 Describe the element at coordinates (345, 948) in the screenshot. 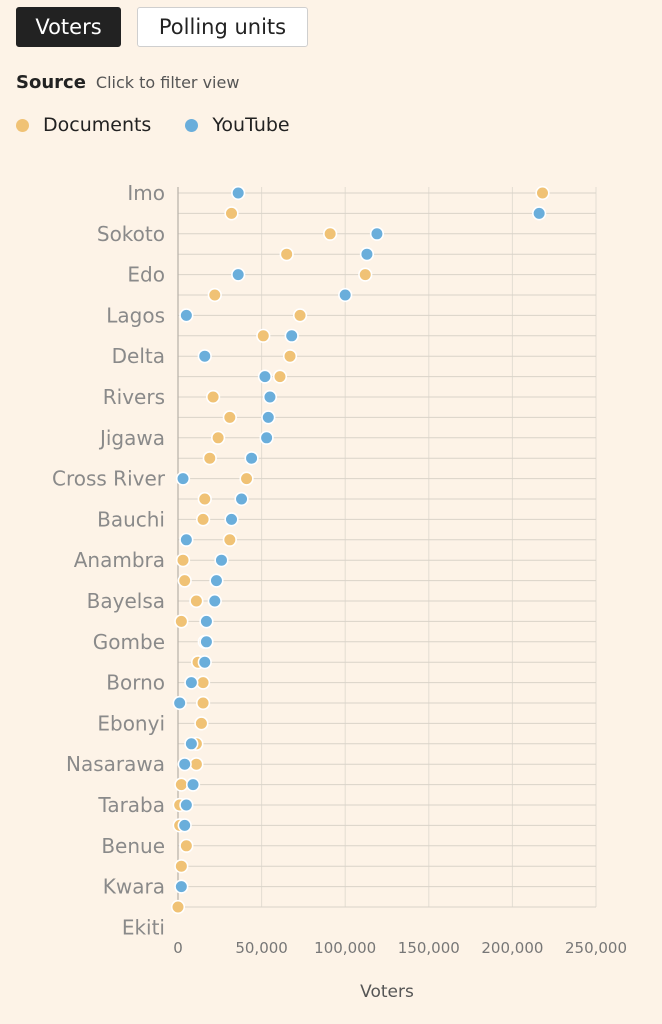

I see `x-tick-label: 100,000` at that location.